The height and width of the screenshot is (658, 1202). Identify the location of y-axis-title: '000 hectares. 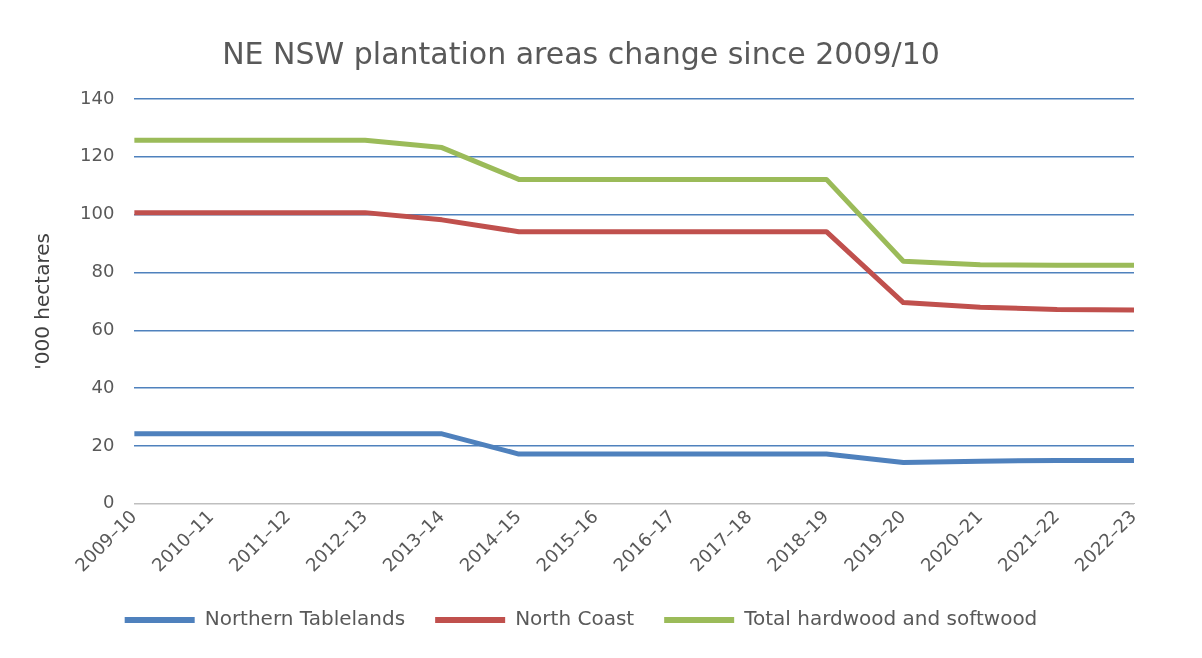
(42, 301).